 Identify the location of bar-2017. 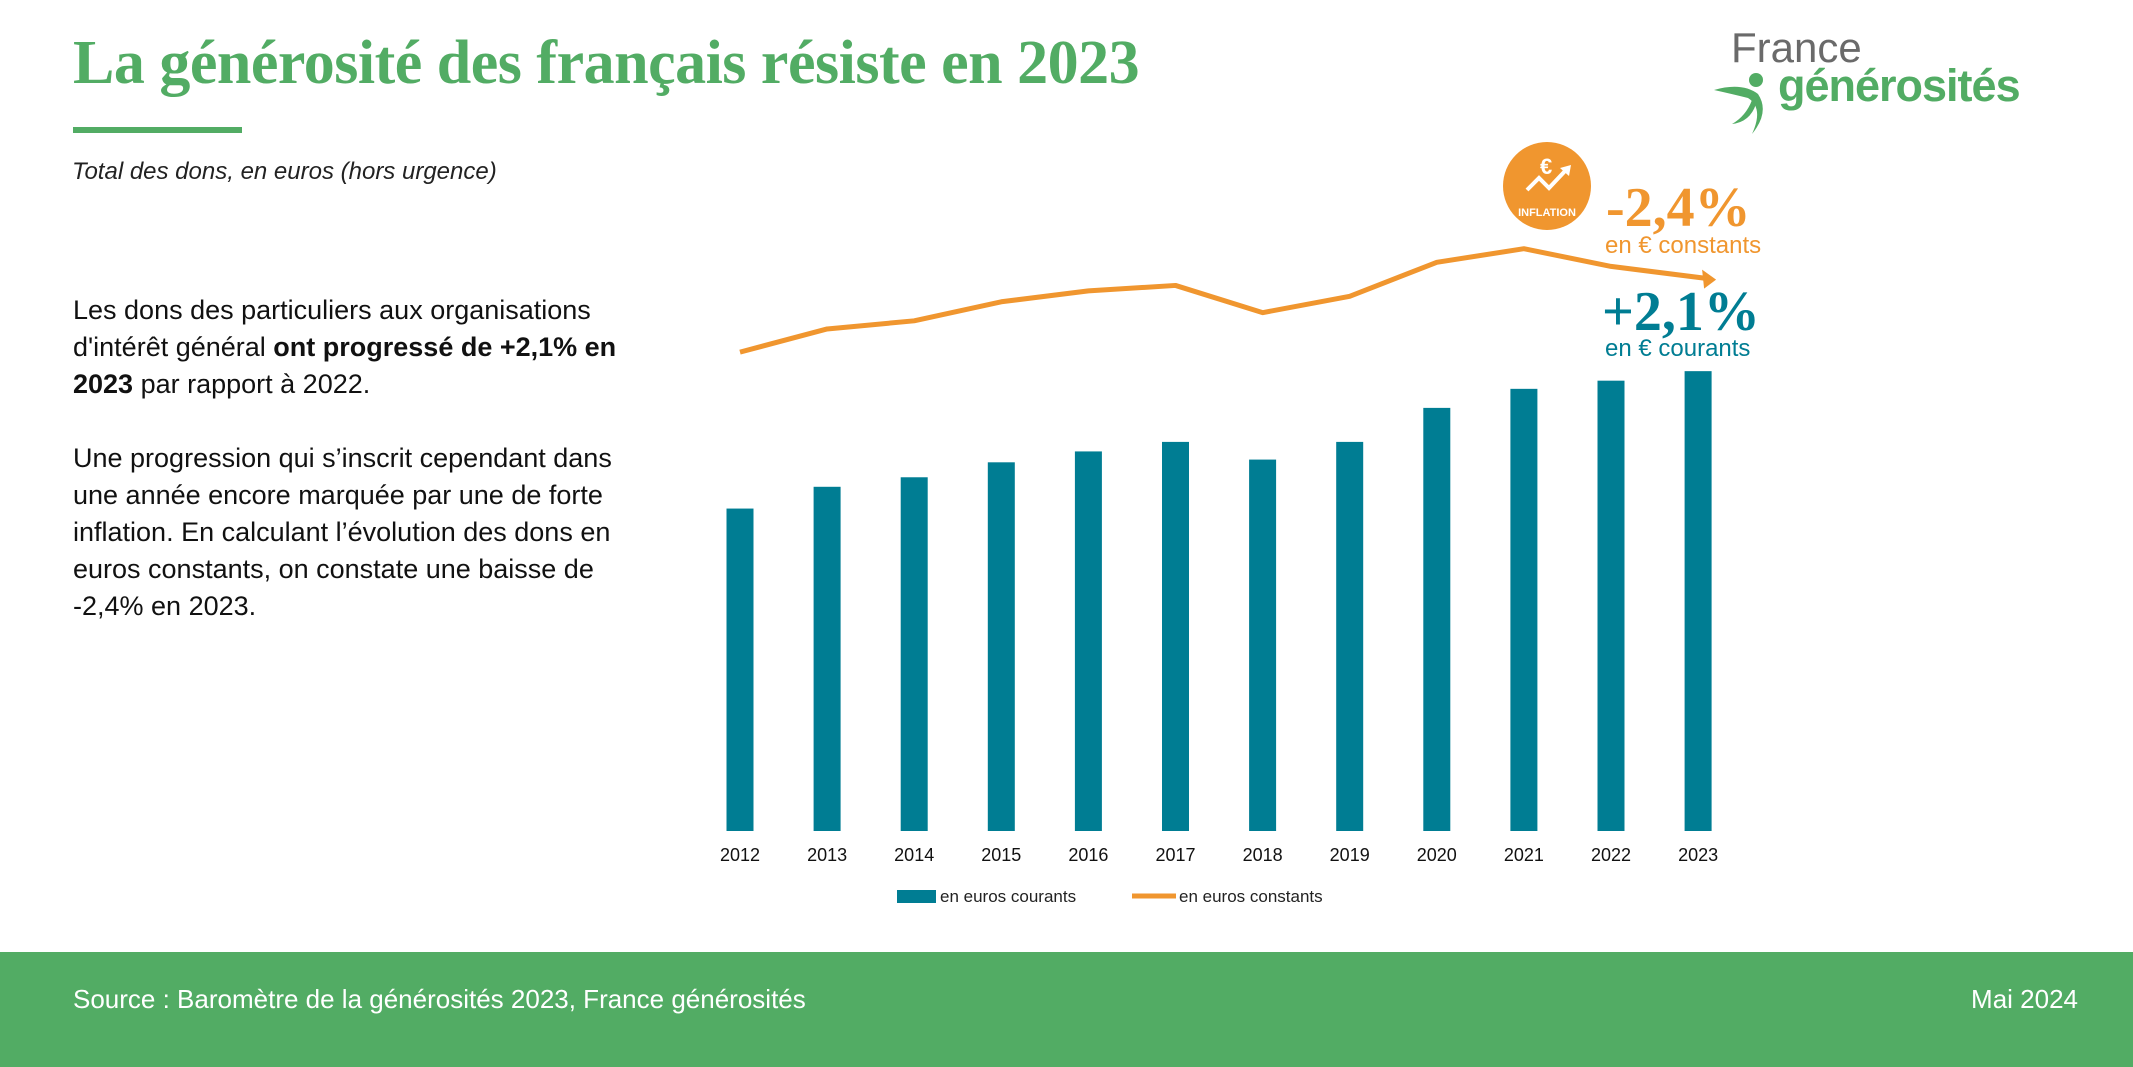
(1175, 636).